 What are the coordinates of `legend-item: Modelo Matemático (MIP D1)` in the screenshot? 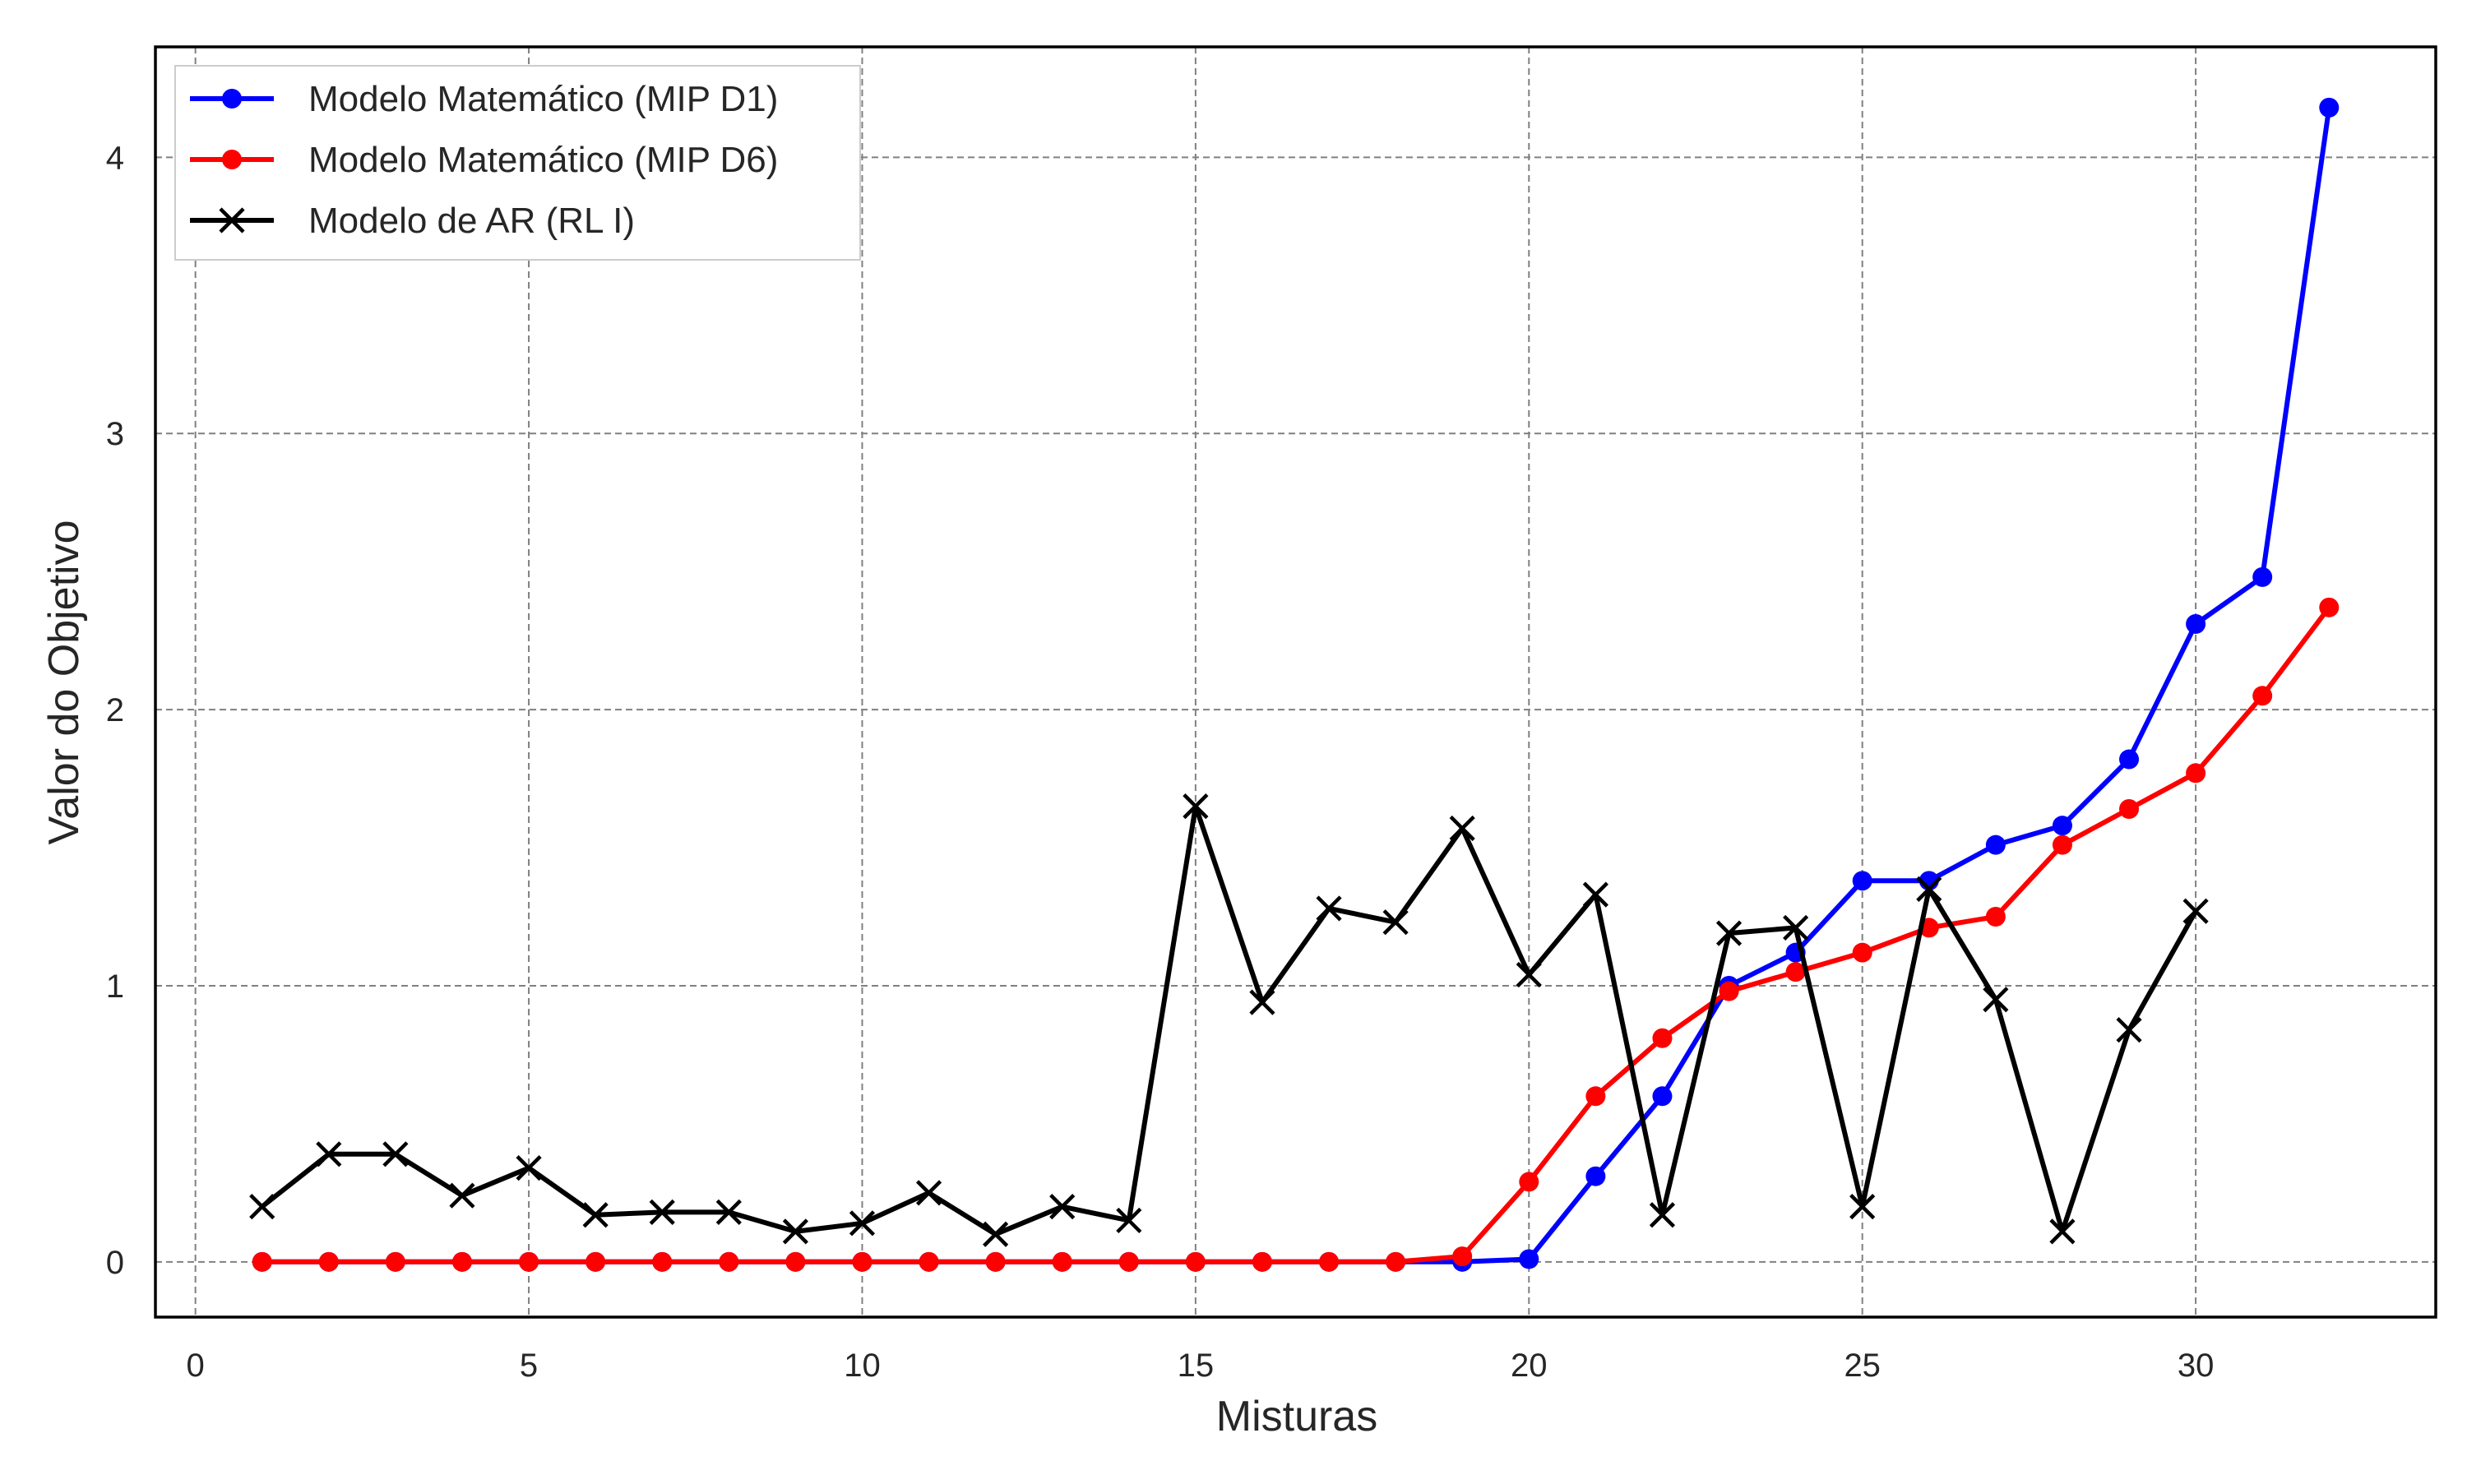 It's located at (484, 99).